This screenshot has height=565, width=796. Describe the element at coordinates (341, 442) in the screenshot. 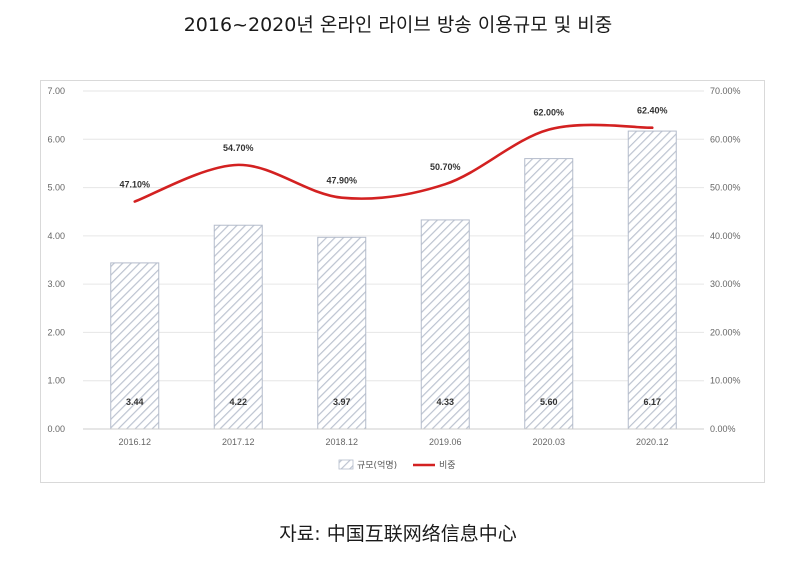

I see `x-tick-label: 2018.12` at that location.